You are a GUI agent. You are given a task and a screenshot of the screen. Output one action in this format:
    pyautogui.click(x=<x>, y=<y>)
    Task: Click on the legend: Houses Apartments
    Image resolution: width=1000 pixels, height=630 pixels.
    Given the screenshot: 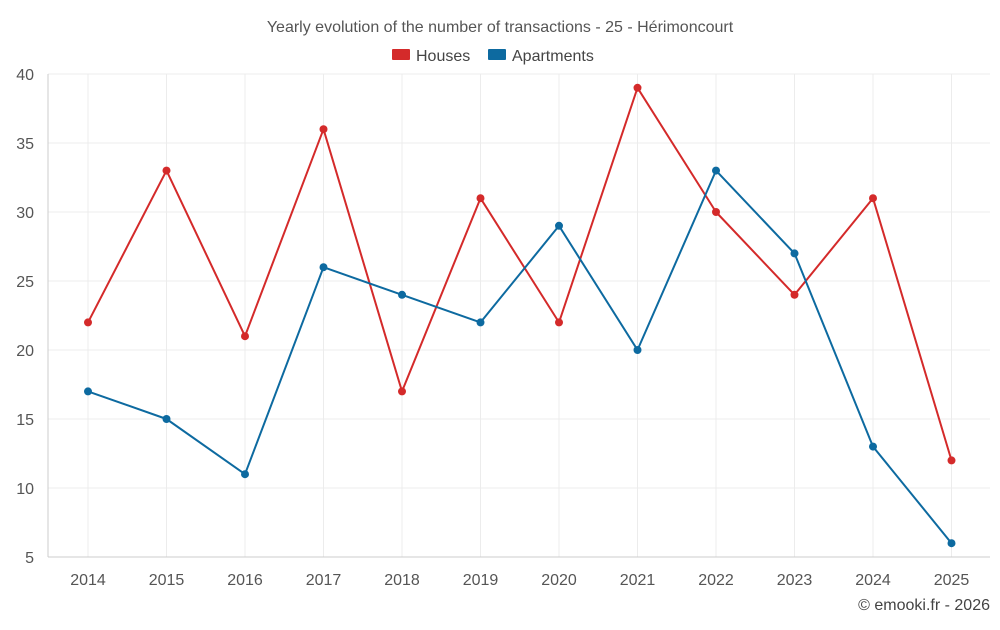 What is the action you would take?
    pyautogui.click(x=493, y=56)
    